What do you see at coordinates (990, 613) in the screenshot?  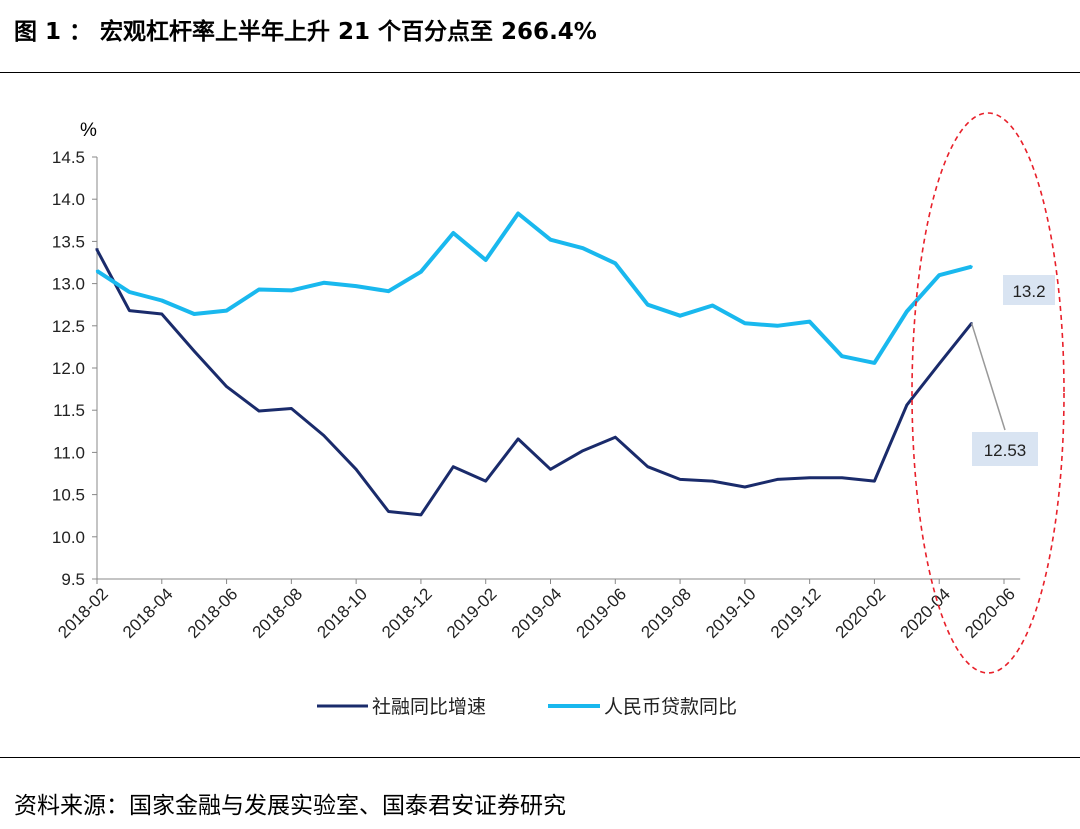 I see `x-tick-label: 2020-06` at bounding box center [990, 613].